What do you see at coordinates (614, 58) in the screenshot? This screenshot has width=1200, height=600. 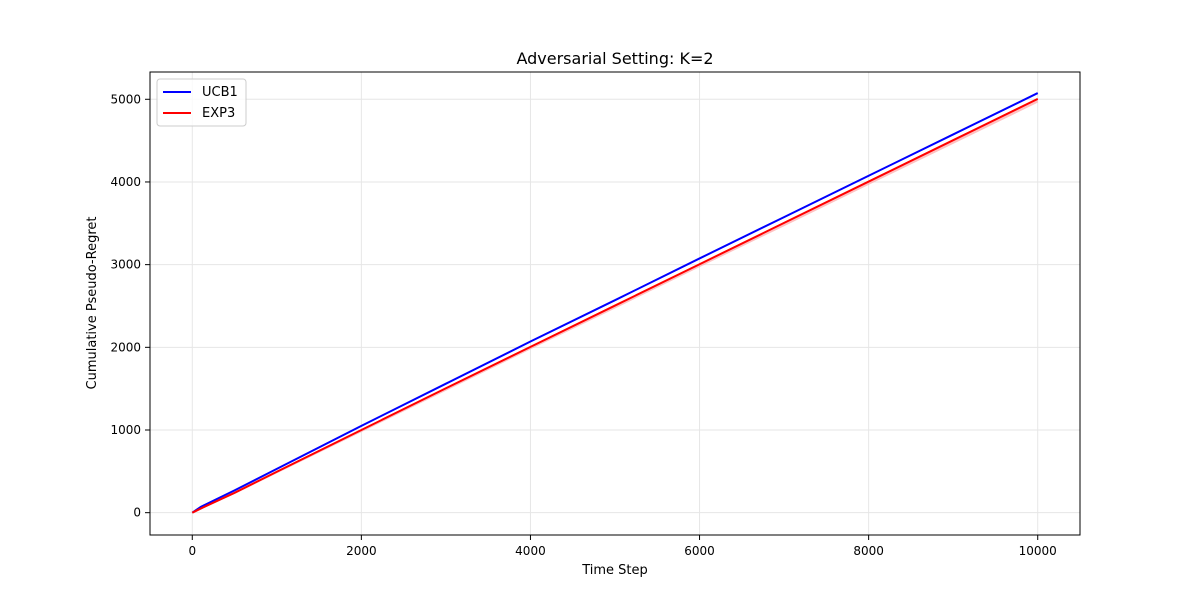 I see `chart-title: Adversarial Setting: K=2` at bounding box center [614, 58].